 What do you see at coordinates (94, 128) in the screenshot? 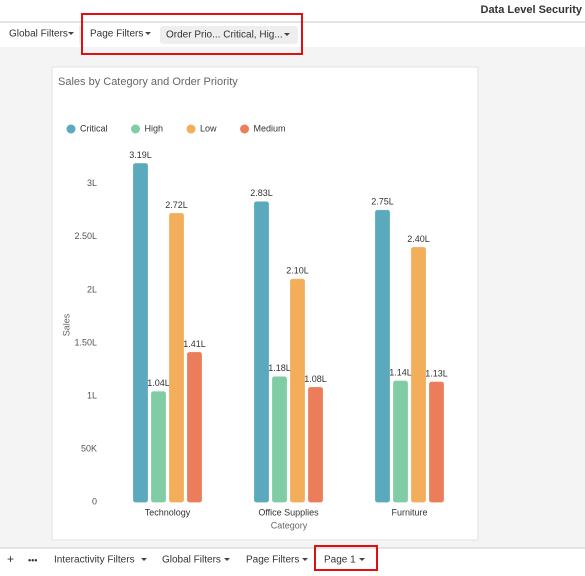
I see `legend-label: Critical` at bounding box center [94, 128].